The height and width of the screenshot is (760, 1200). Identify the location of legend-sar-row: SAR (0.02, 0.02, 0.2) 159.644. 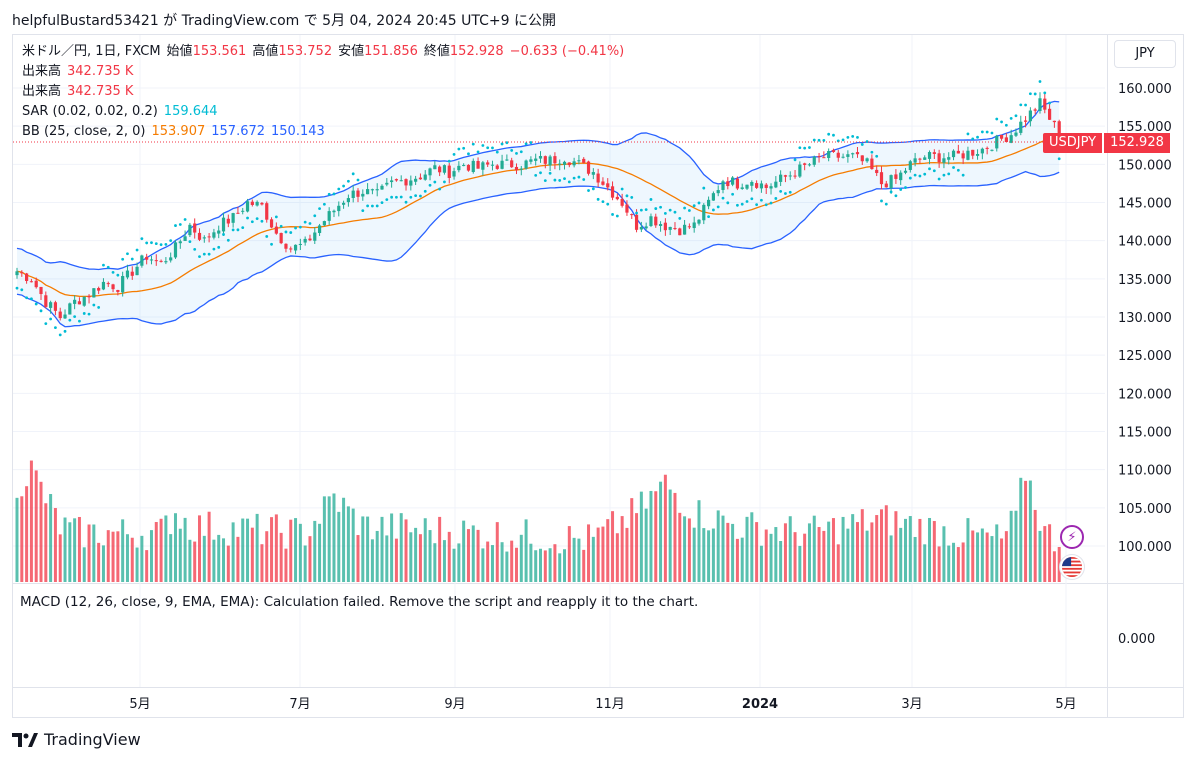
(323, 112).